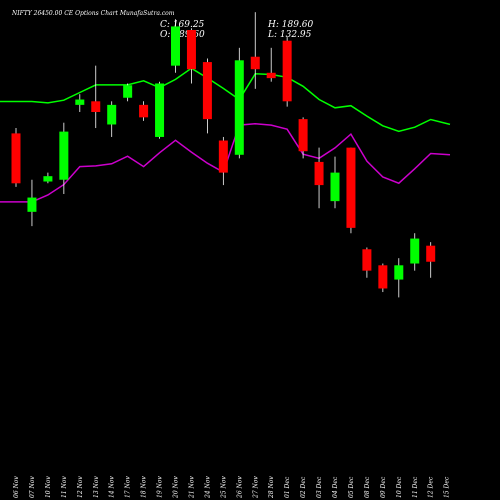 Image resolution: width=500 pixels, height=500 pixels. What do you see at coordinates (239, 487) in the screenshot?
I see `x-tick-label: 26 Nov` at bounding box center [239, 487].